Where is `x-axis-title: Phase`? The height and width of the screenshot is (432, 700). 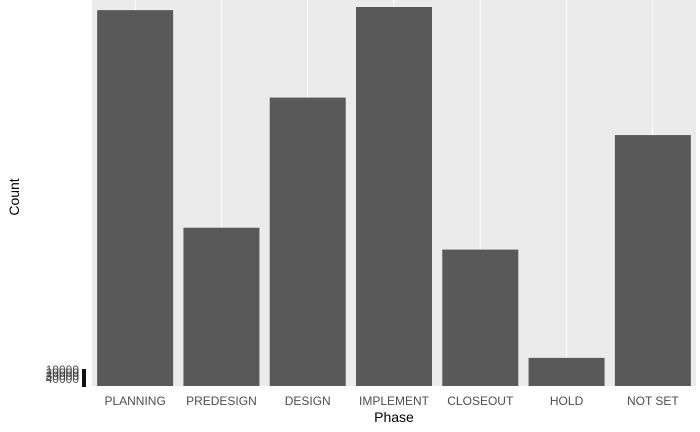
x-axis-title: Phase is located at coordinates (394, 417).